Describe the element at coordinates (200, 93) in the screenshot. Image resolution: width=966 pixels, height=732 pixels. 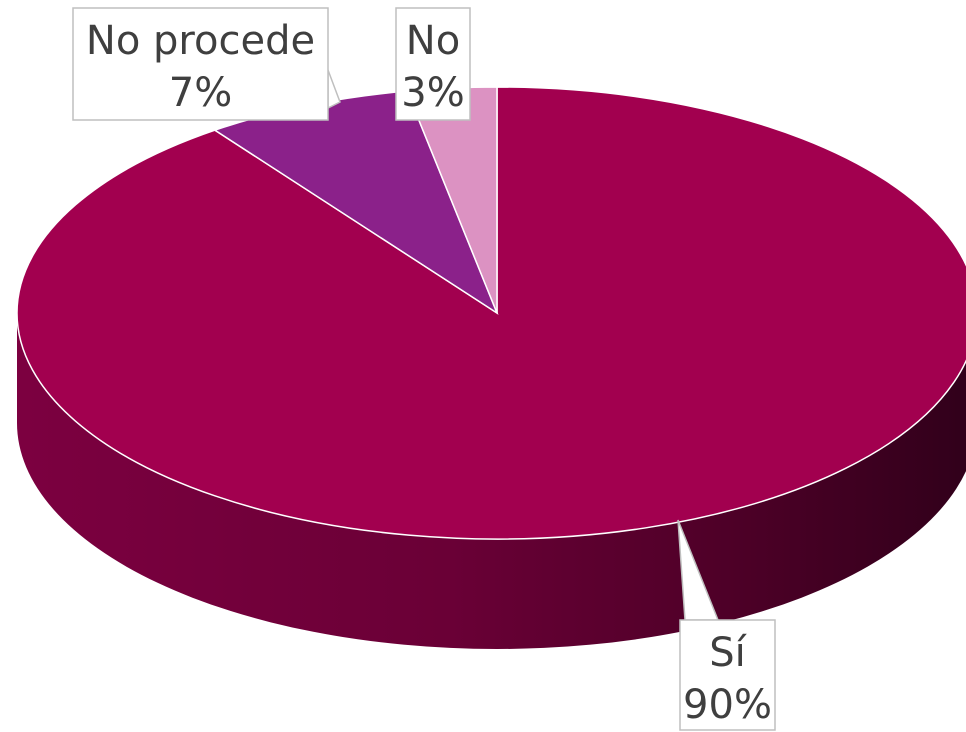
I see `slice-label-percent: 7%` at that location.